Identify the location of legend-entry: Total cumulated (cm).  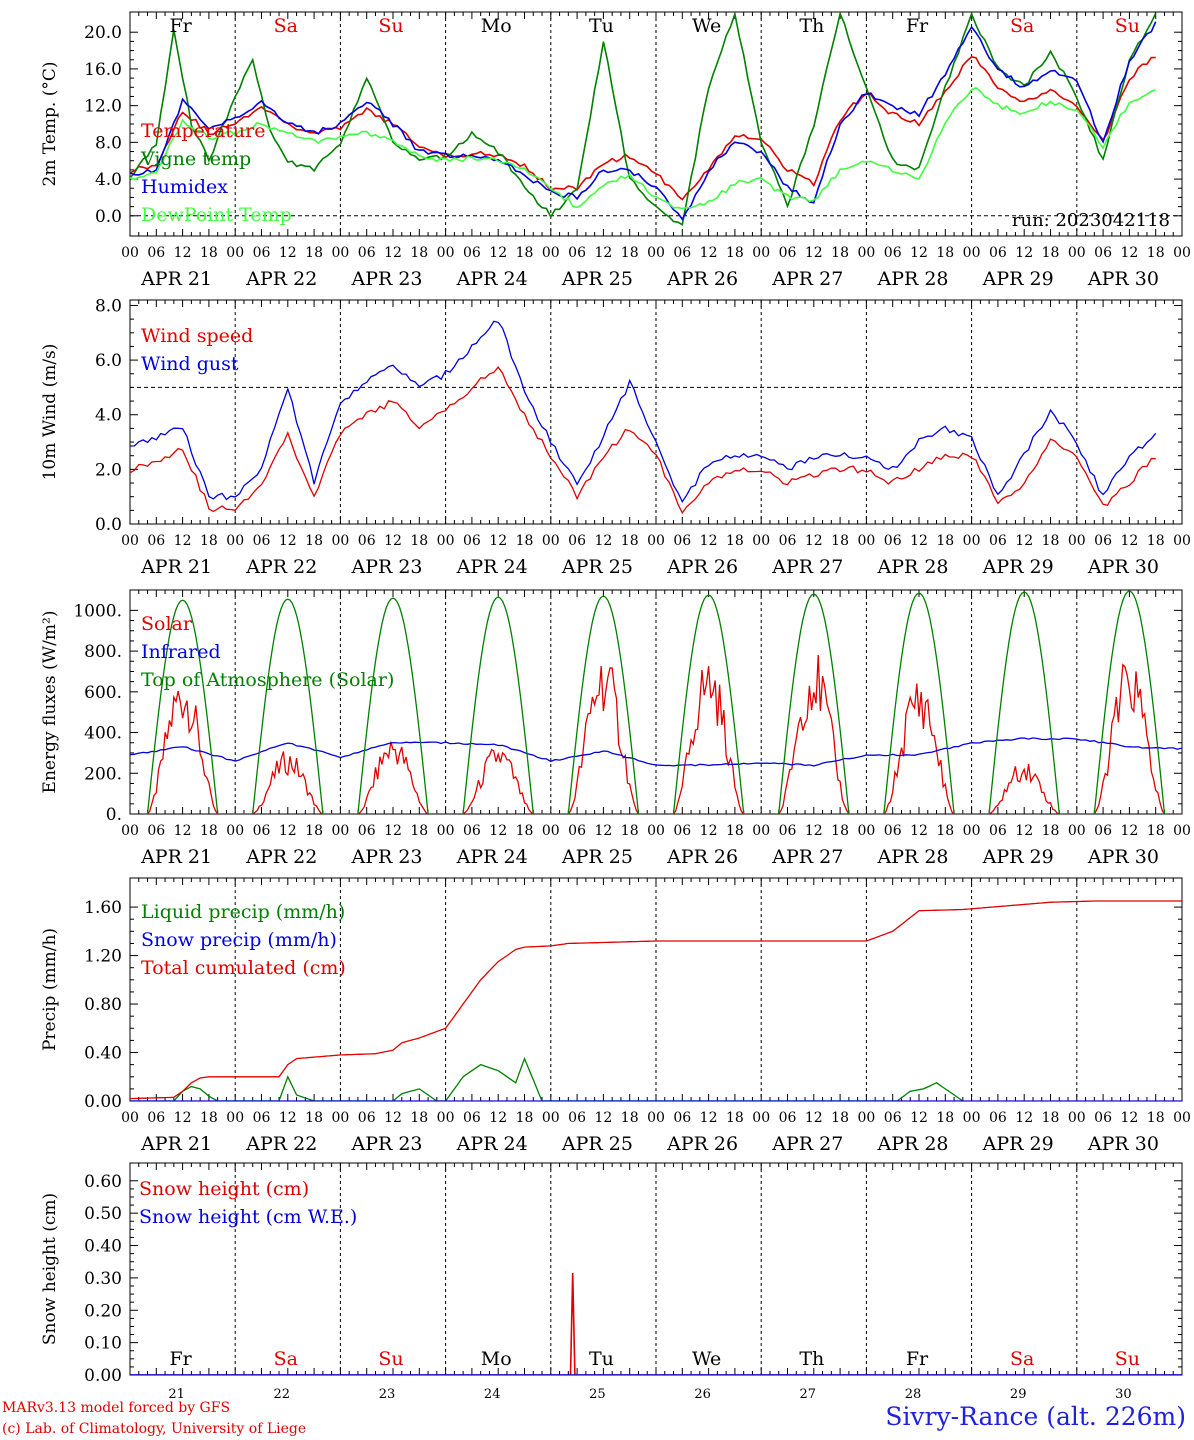
(243, 968).